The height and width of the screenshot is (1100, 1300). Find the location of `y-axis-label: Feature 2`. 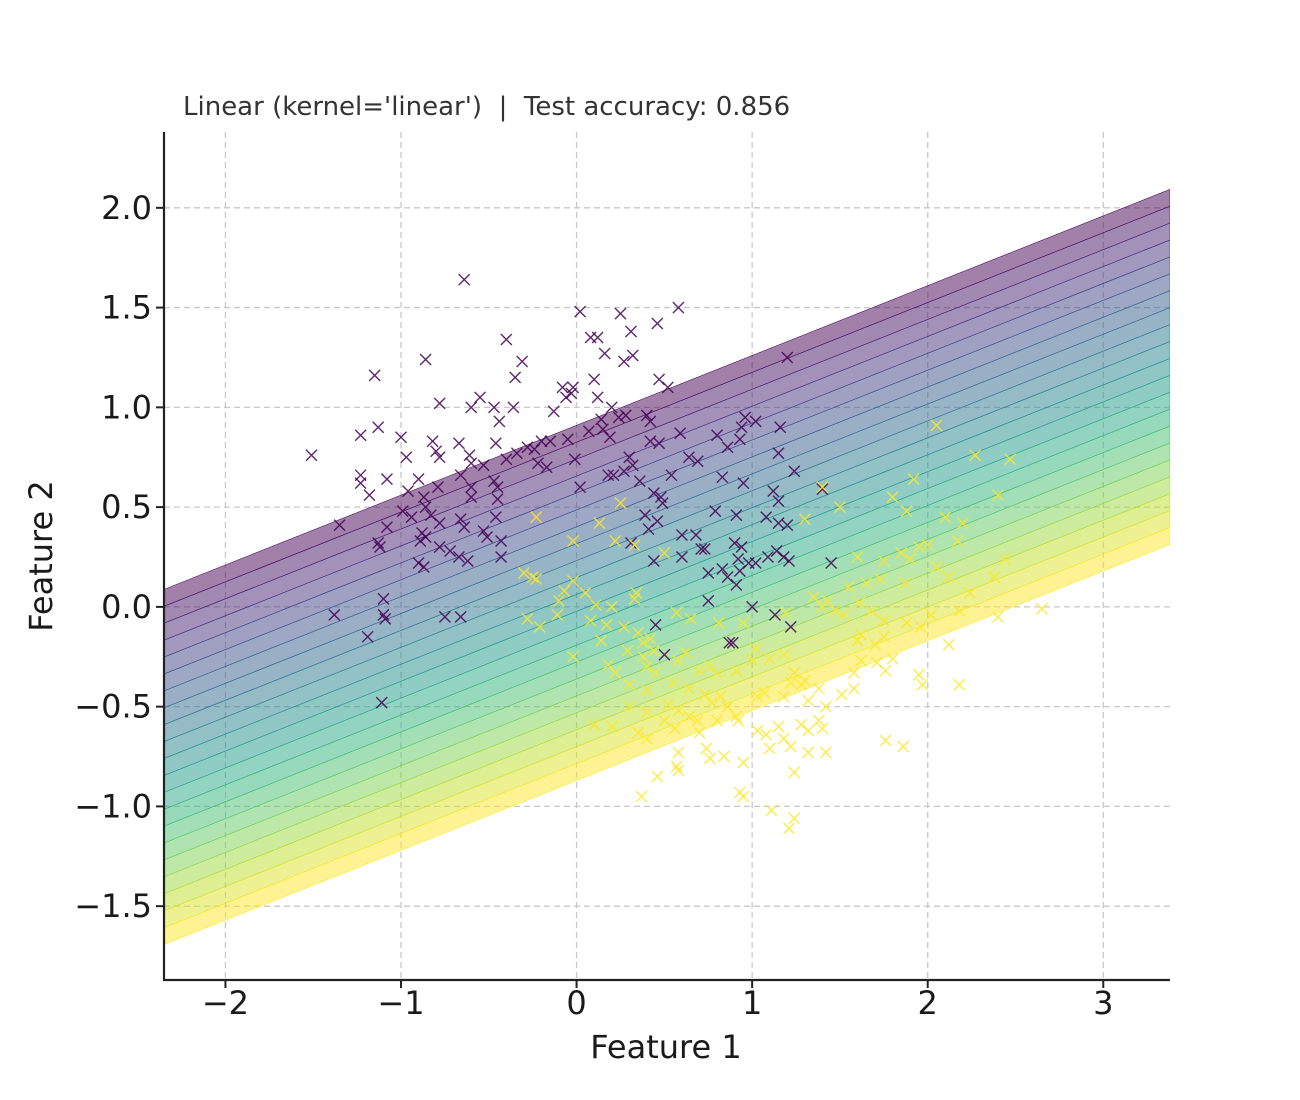

y-axis-label: Feature 2 is located at coordinates (41, 555).